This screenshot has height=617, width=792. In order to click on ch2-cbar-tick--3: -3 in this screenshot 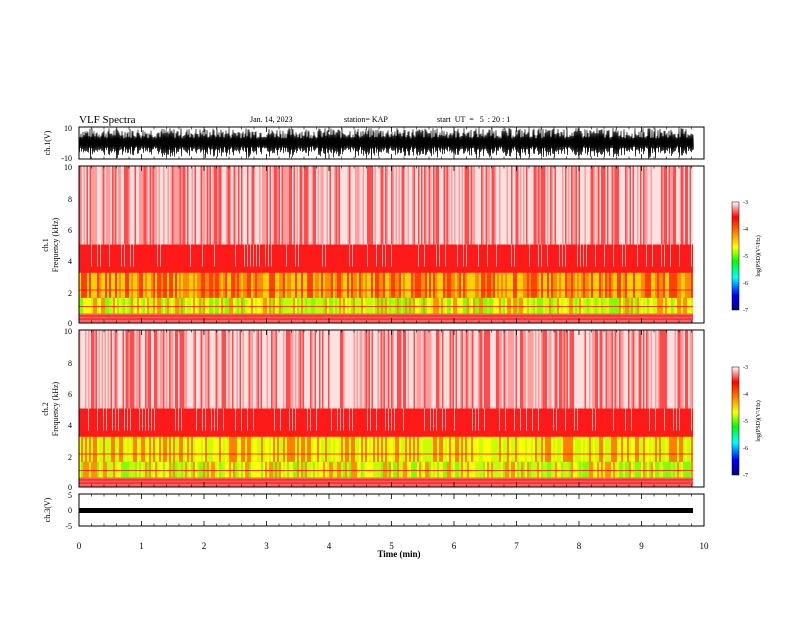, I will do `click(745, 368)`.